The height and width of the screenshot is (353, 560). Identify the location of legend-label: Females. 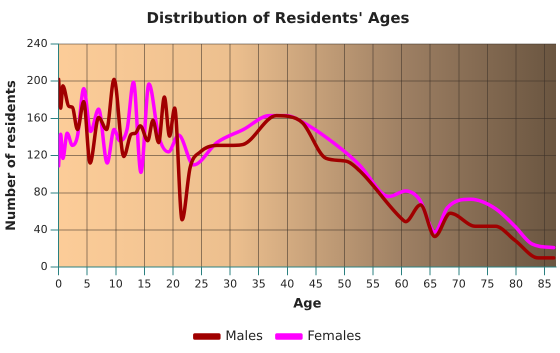
(334, 336).